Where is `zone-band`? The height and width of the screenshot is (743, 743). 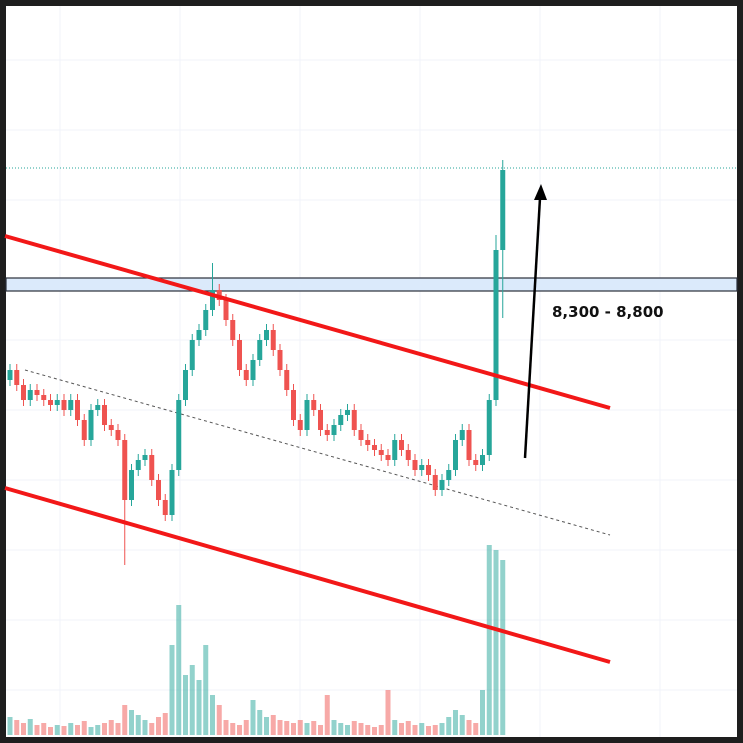
zone-band is located at coordinates (371, 284).